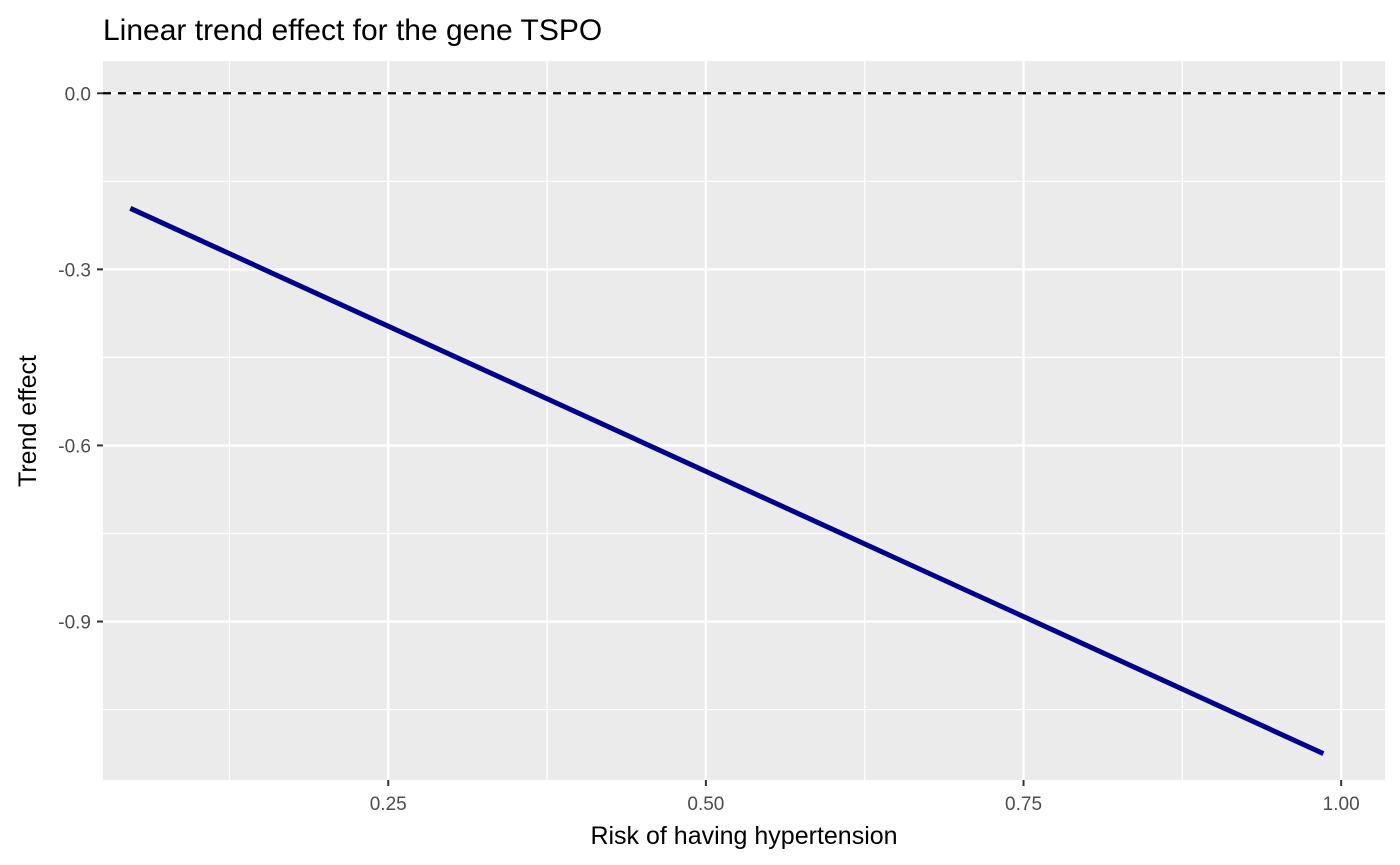 The width and height of the screenshot is (1400, 865). What do you see at coordinates (28, 421) in the screenshot?
I see `y-axis-title: Trend effect` at bounding box center [28, 421].